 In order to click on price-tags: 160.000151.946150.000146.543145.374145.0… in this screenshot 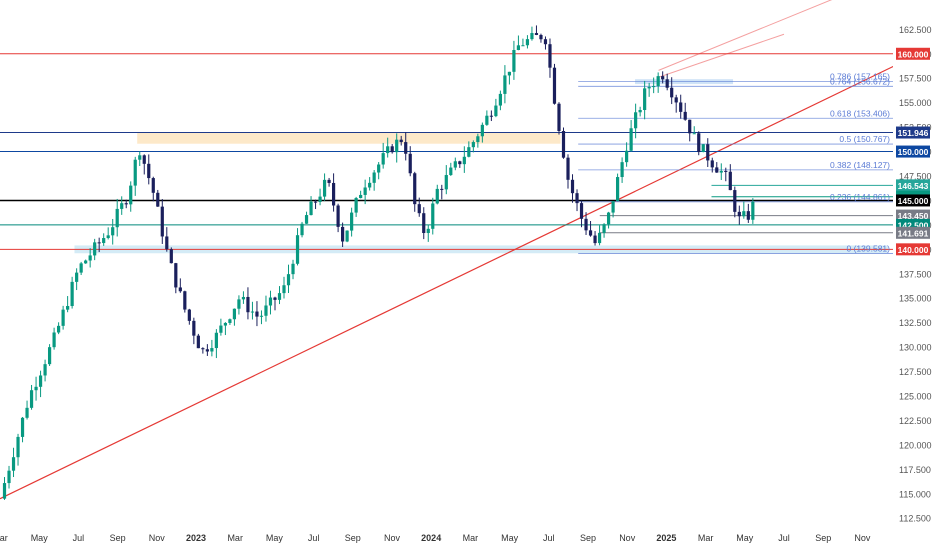, I will do `click(913, 151)`.